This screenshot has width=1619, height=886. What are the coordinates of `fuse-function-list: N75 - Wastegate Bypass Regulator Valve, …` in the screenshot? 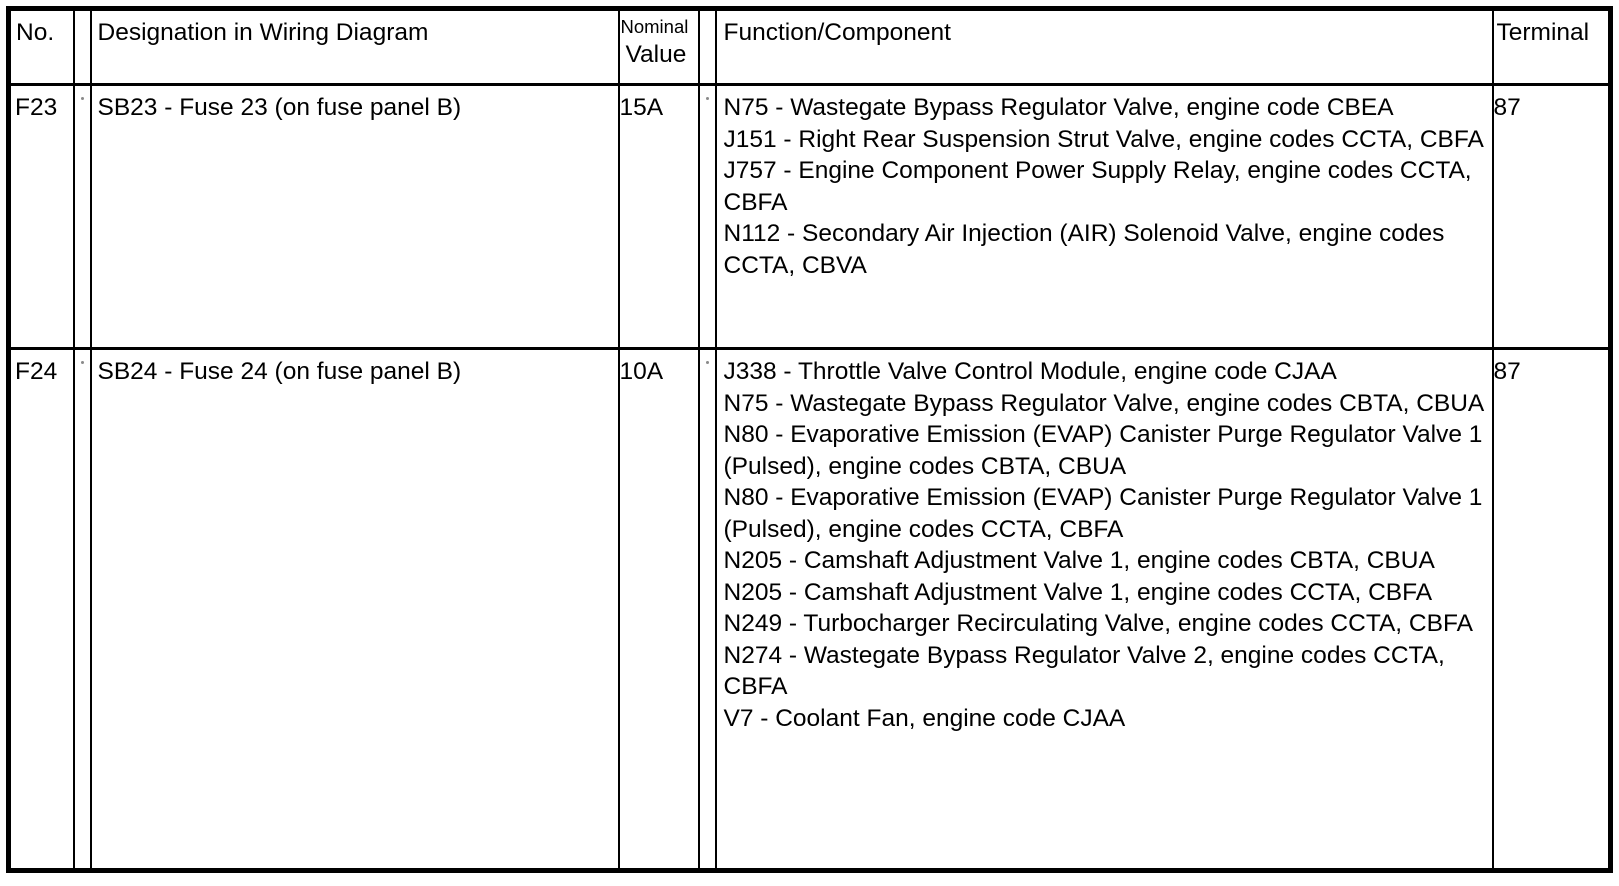 It's located at (1104, 216).